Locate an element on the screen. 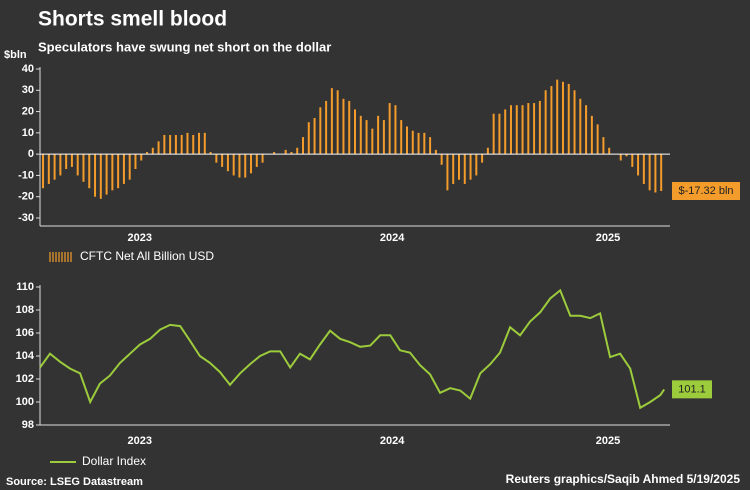  y-tick-label: -20 is located at coordinates (26, 197).